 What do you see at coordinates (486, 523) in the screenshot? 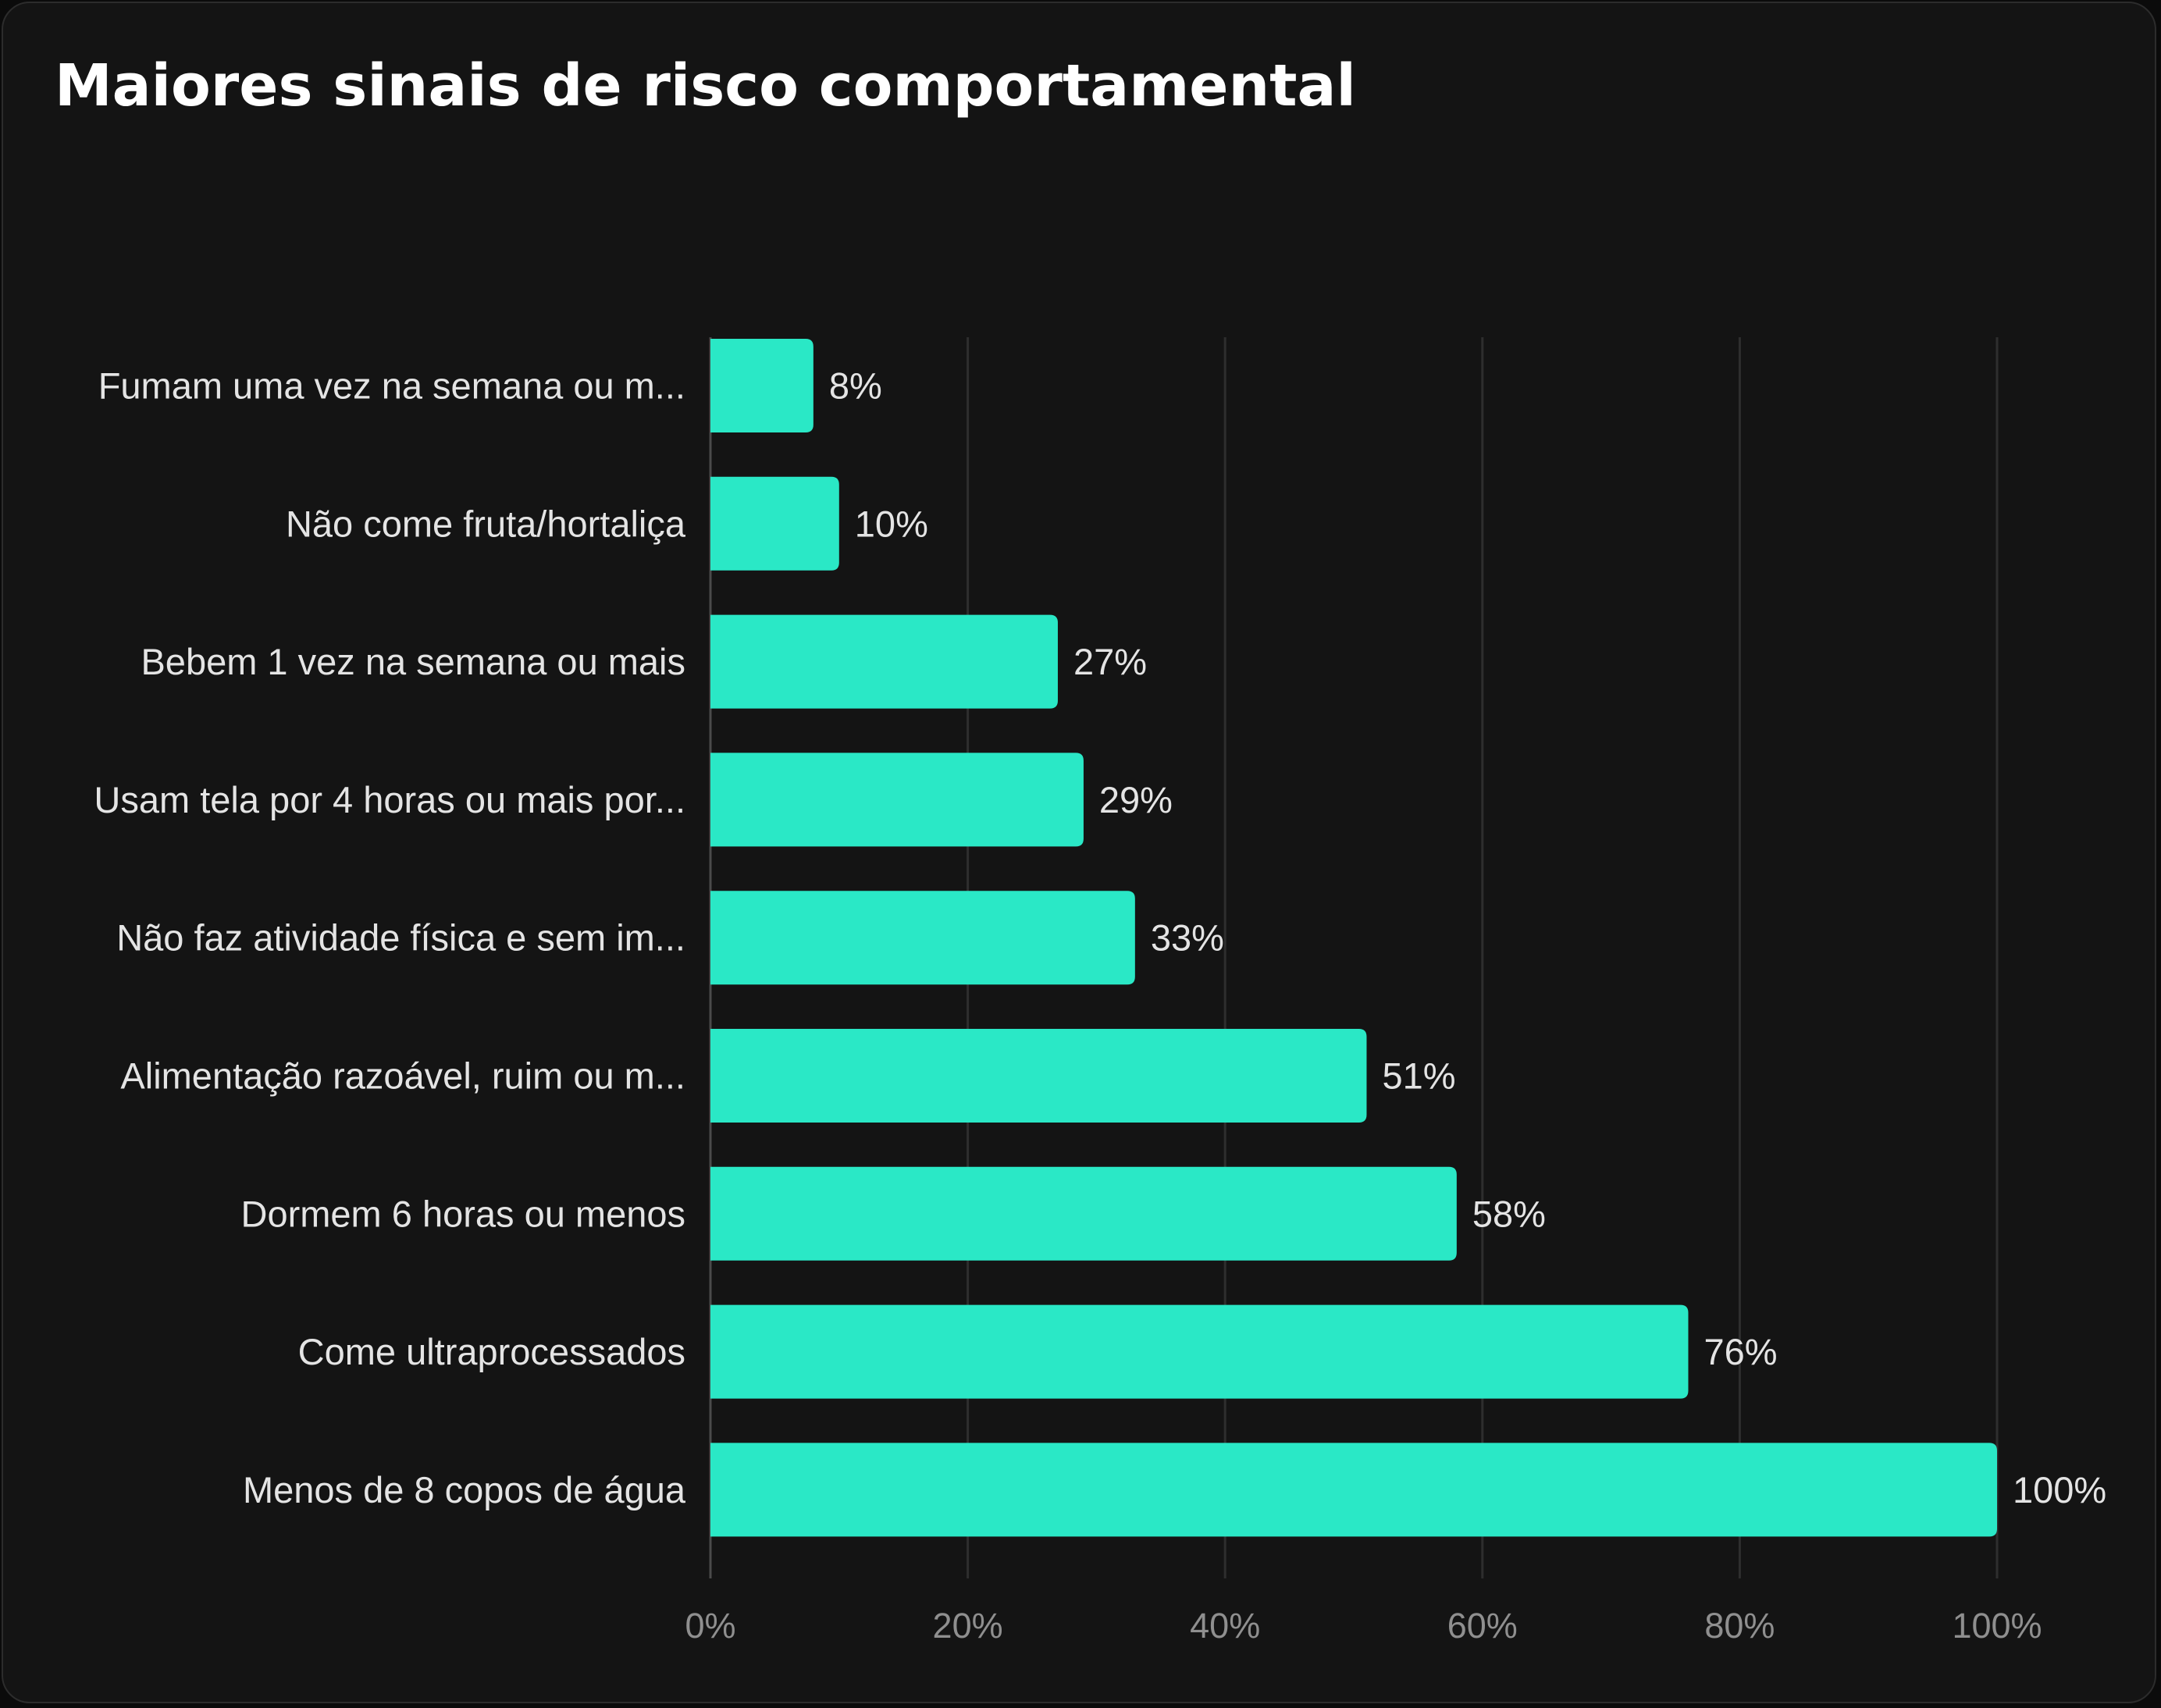
I see `category-label: Não come fruta/hortaliça` at bounding box center [486, 523].